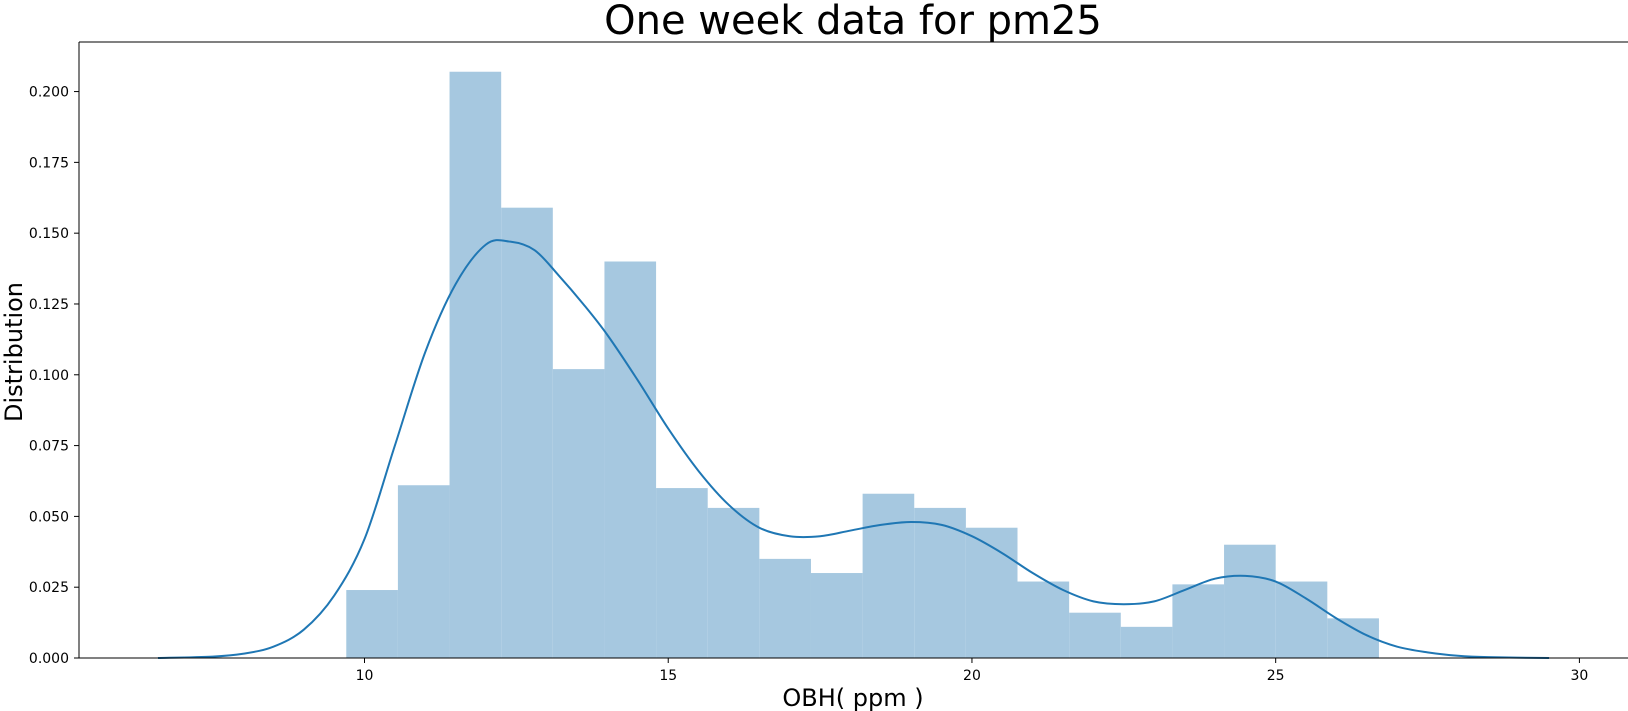  Describe the element at coordinates (49, 93) in the screenshot. I see `y-tick-label: 0.200` at that location.